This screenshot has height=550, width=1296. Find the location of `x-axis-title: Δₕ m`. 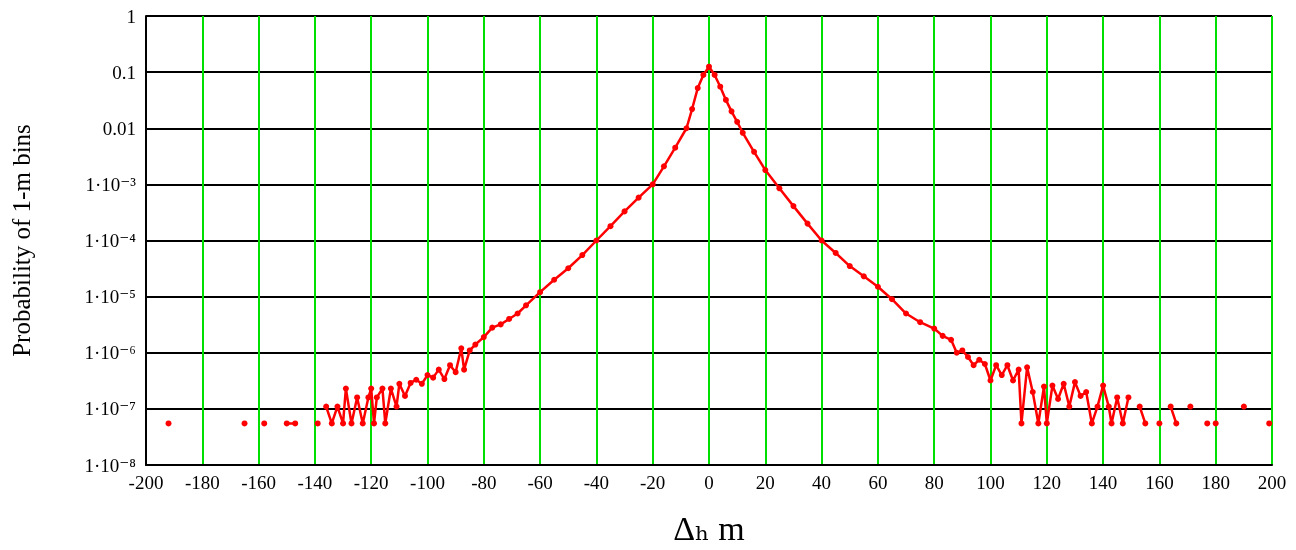

x-axis-title: Δₕ m is located at coordinates (709, 528).